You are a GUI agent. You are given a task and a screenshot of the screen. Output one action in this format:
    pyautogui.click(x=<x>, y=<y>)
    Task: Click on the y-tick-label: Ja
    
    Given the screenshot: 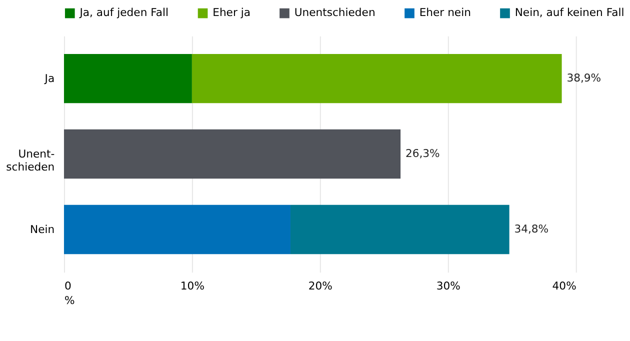 What is the action you would take?
    pyautogui.click(x=49, y=79)
    